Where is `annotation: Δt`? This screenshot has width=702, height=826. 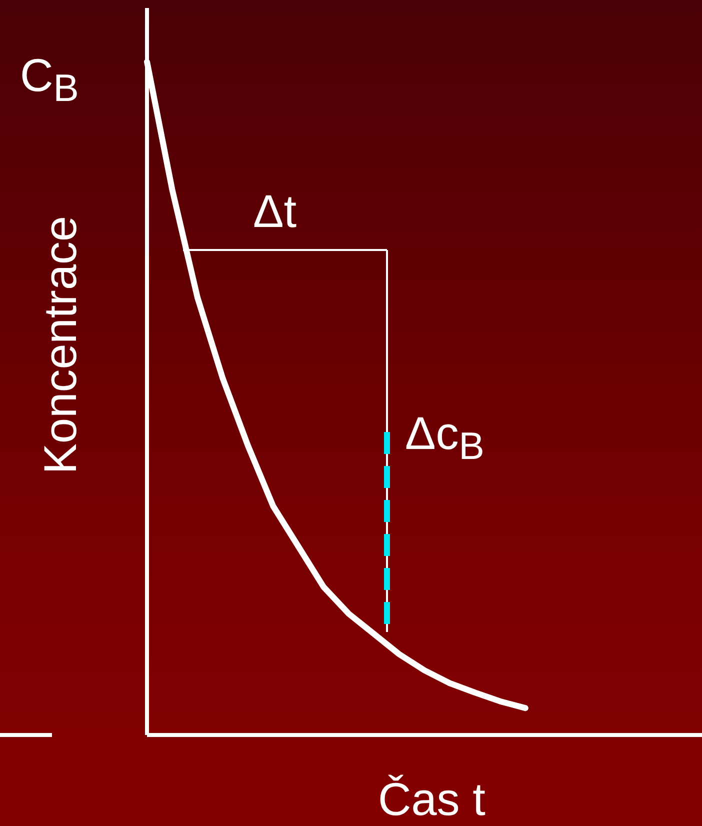 annotation: Δt is located at coordinates (275, 211).